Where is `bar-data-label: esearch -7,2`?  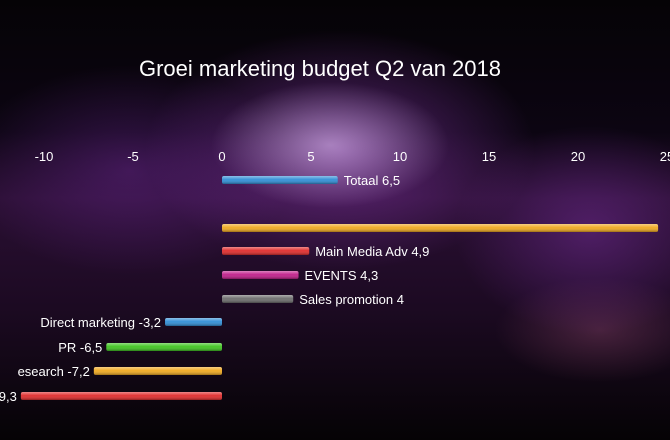 bar-data-label: esearch -7,2 is located at coordinates (54, 371).